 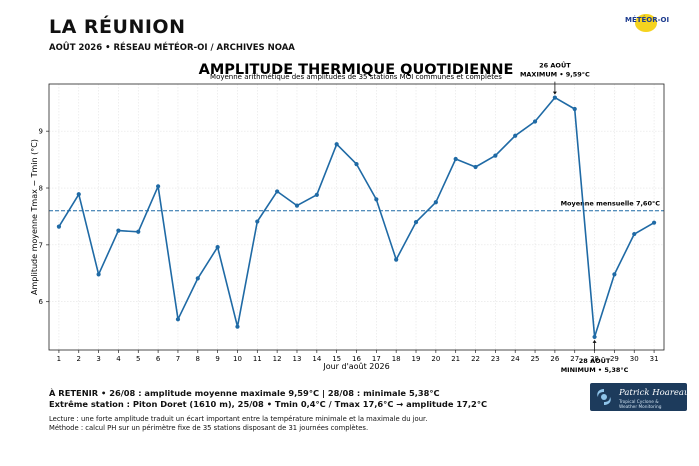 What do you see at coordinates (356, 359) in the screenshot?
I see `x-tick-label: 16` at bounding box center [356, 359].